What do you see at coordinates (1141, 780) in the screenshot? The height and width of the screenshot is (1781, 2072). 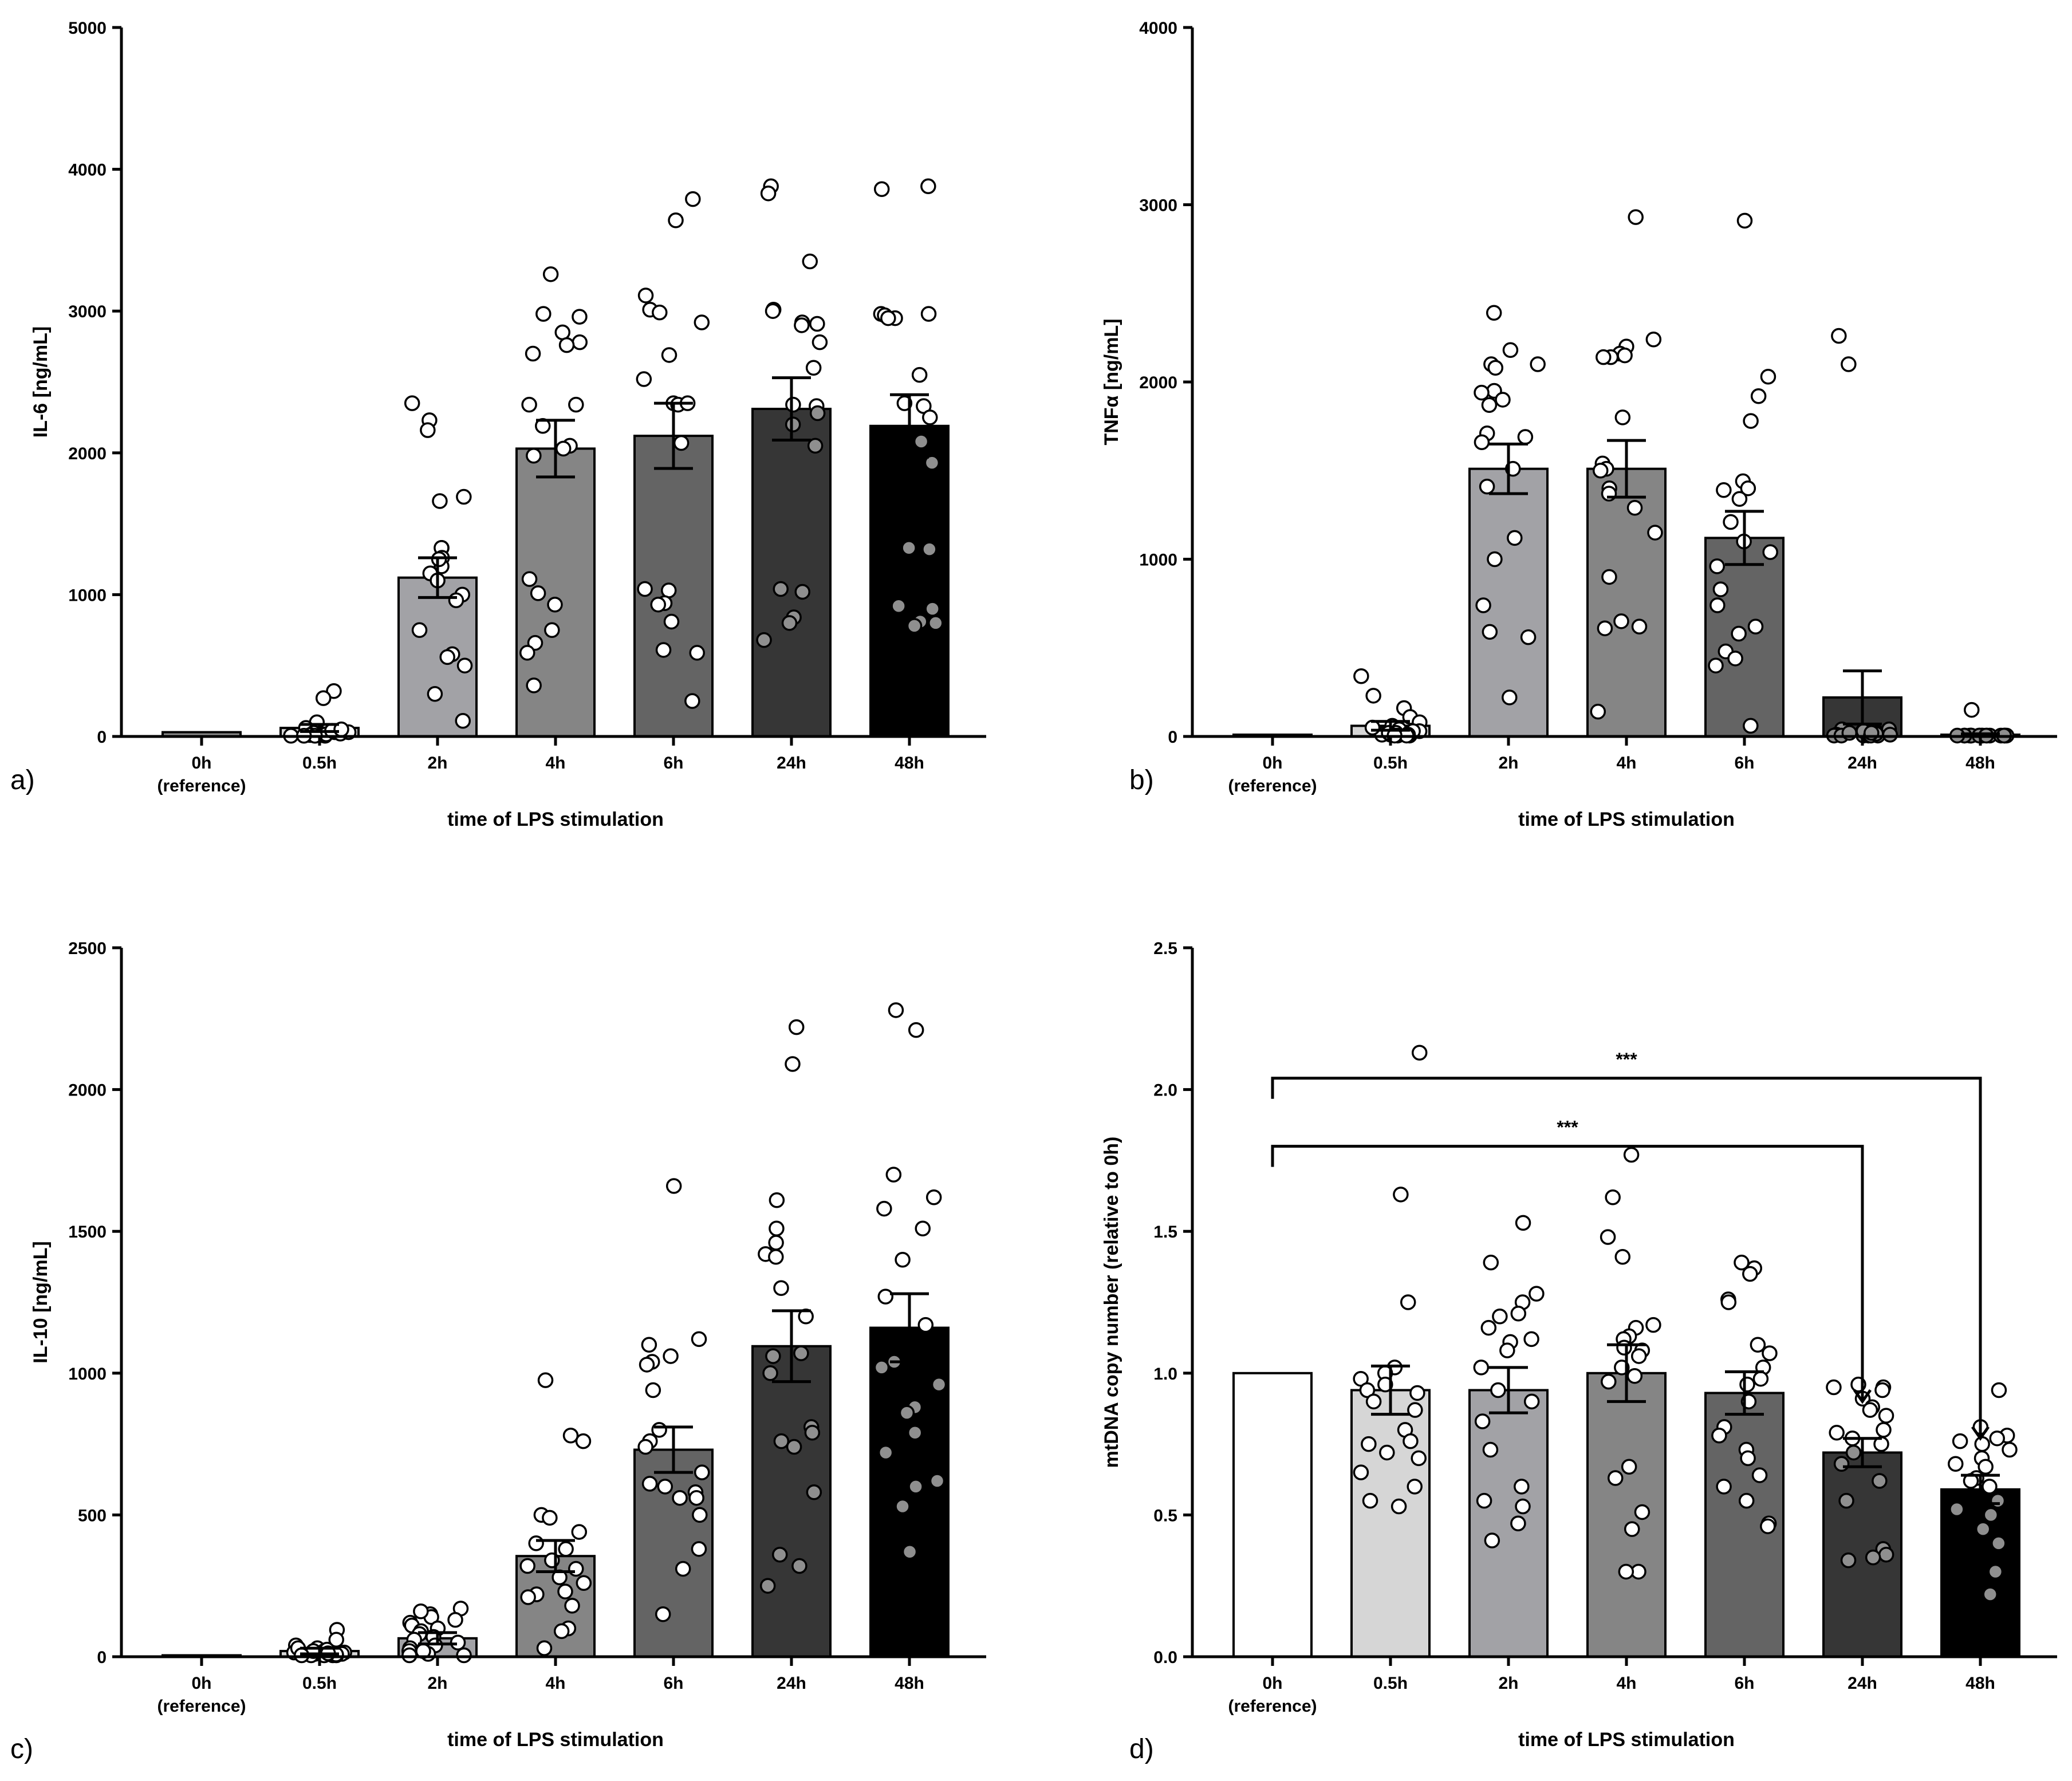 I see `panel-label: b)` at bounding box center [1141, 780].